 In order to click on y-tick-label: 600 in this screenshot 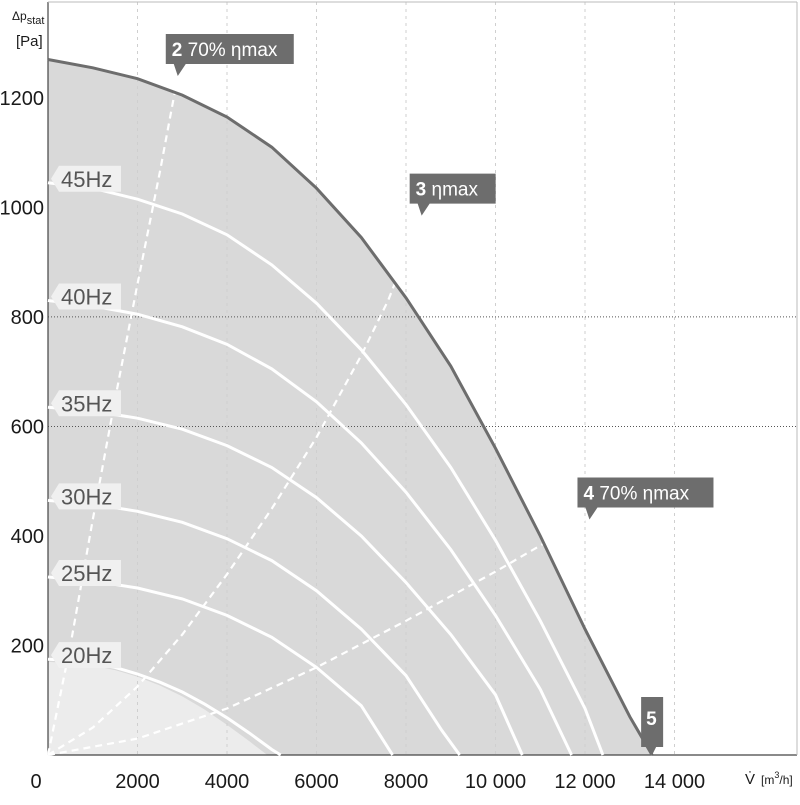, I will do `click(27, 427)`.